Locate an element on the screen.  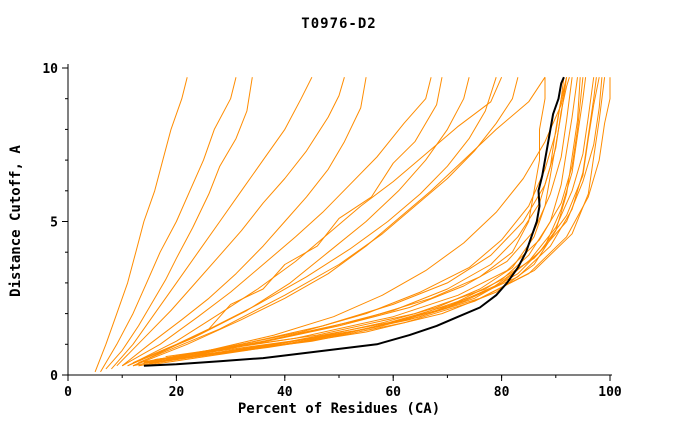
y-tick-label: 10 is located at coordinates (50, 69).